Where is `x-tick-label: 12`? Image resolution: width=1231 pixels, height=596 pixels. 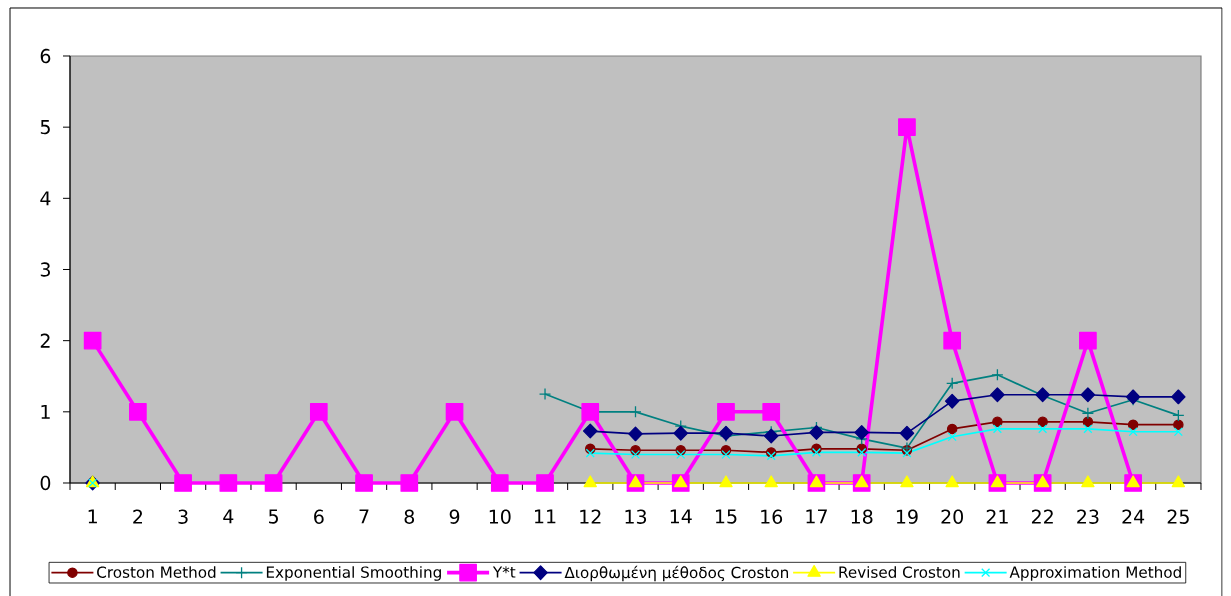
x-tick-label: 12 is located at coordinates (590, 516).